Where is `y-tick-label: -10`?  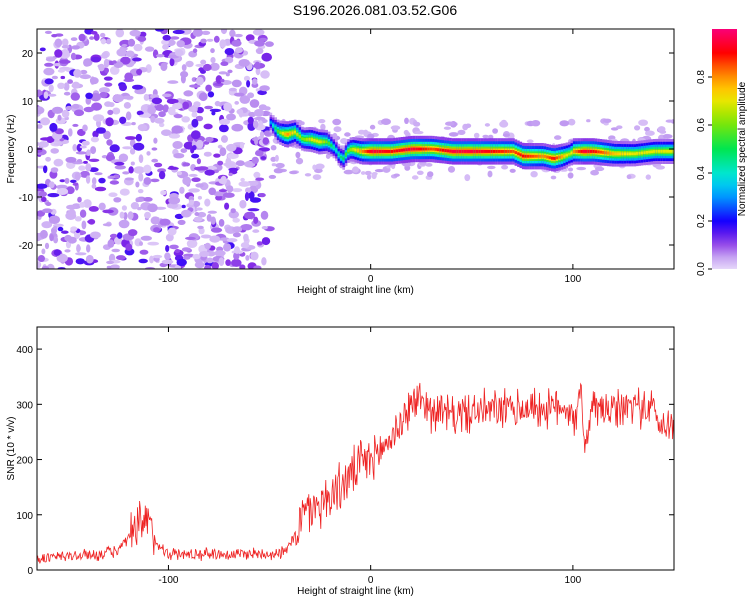
y-tick-label: -10 is located at coordinates (26, 198).